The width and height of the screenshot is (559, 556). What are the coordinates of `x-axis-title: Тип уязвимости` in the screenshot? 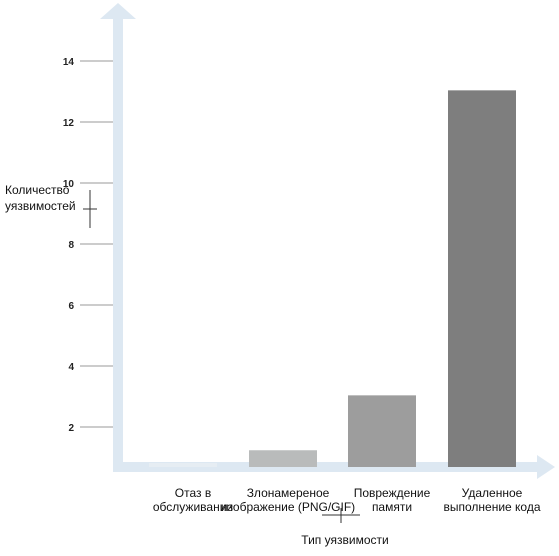 It's located at (344, 540).